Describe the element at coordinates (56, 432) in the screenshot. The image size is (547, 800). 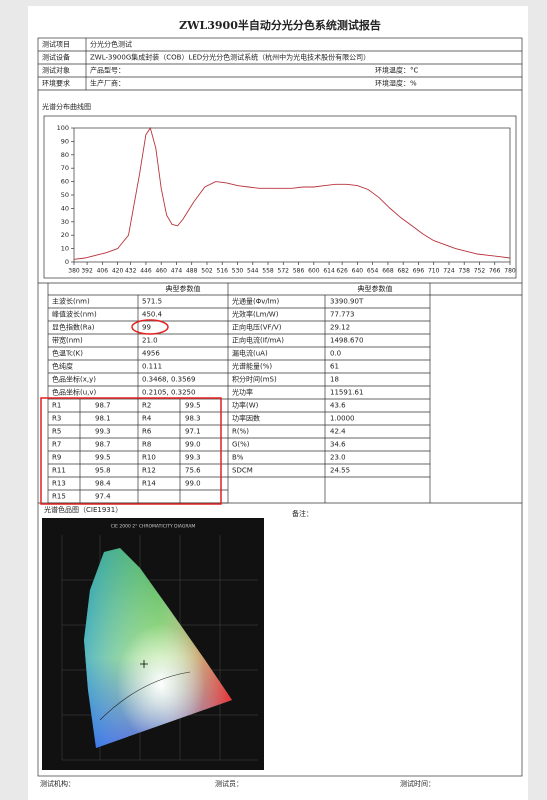
I see `r-name: R5` at that location.